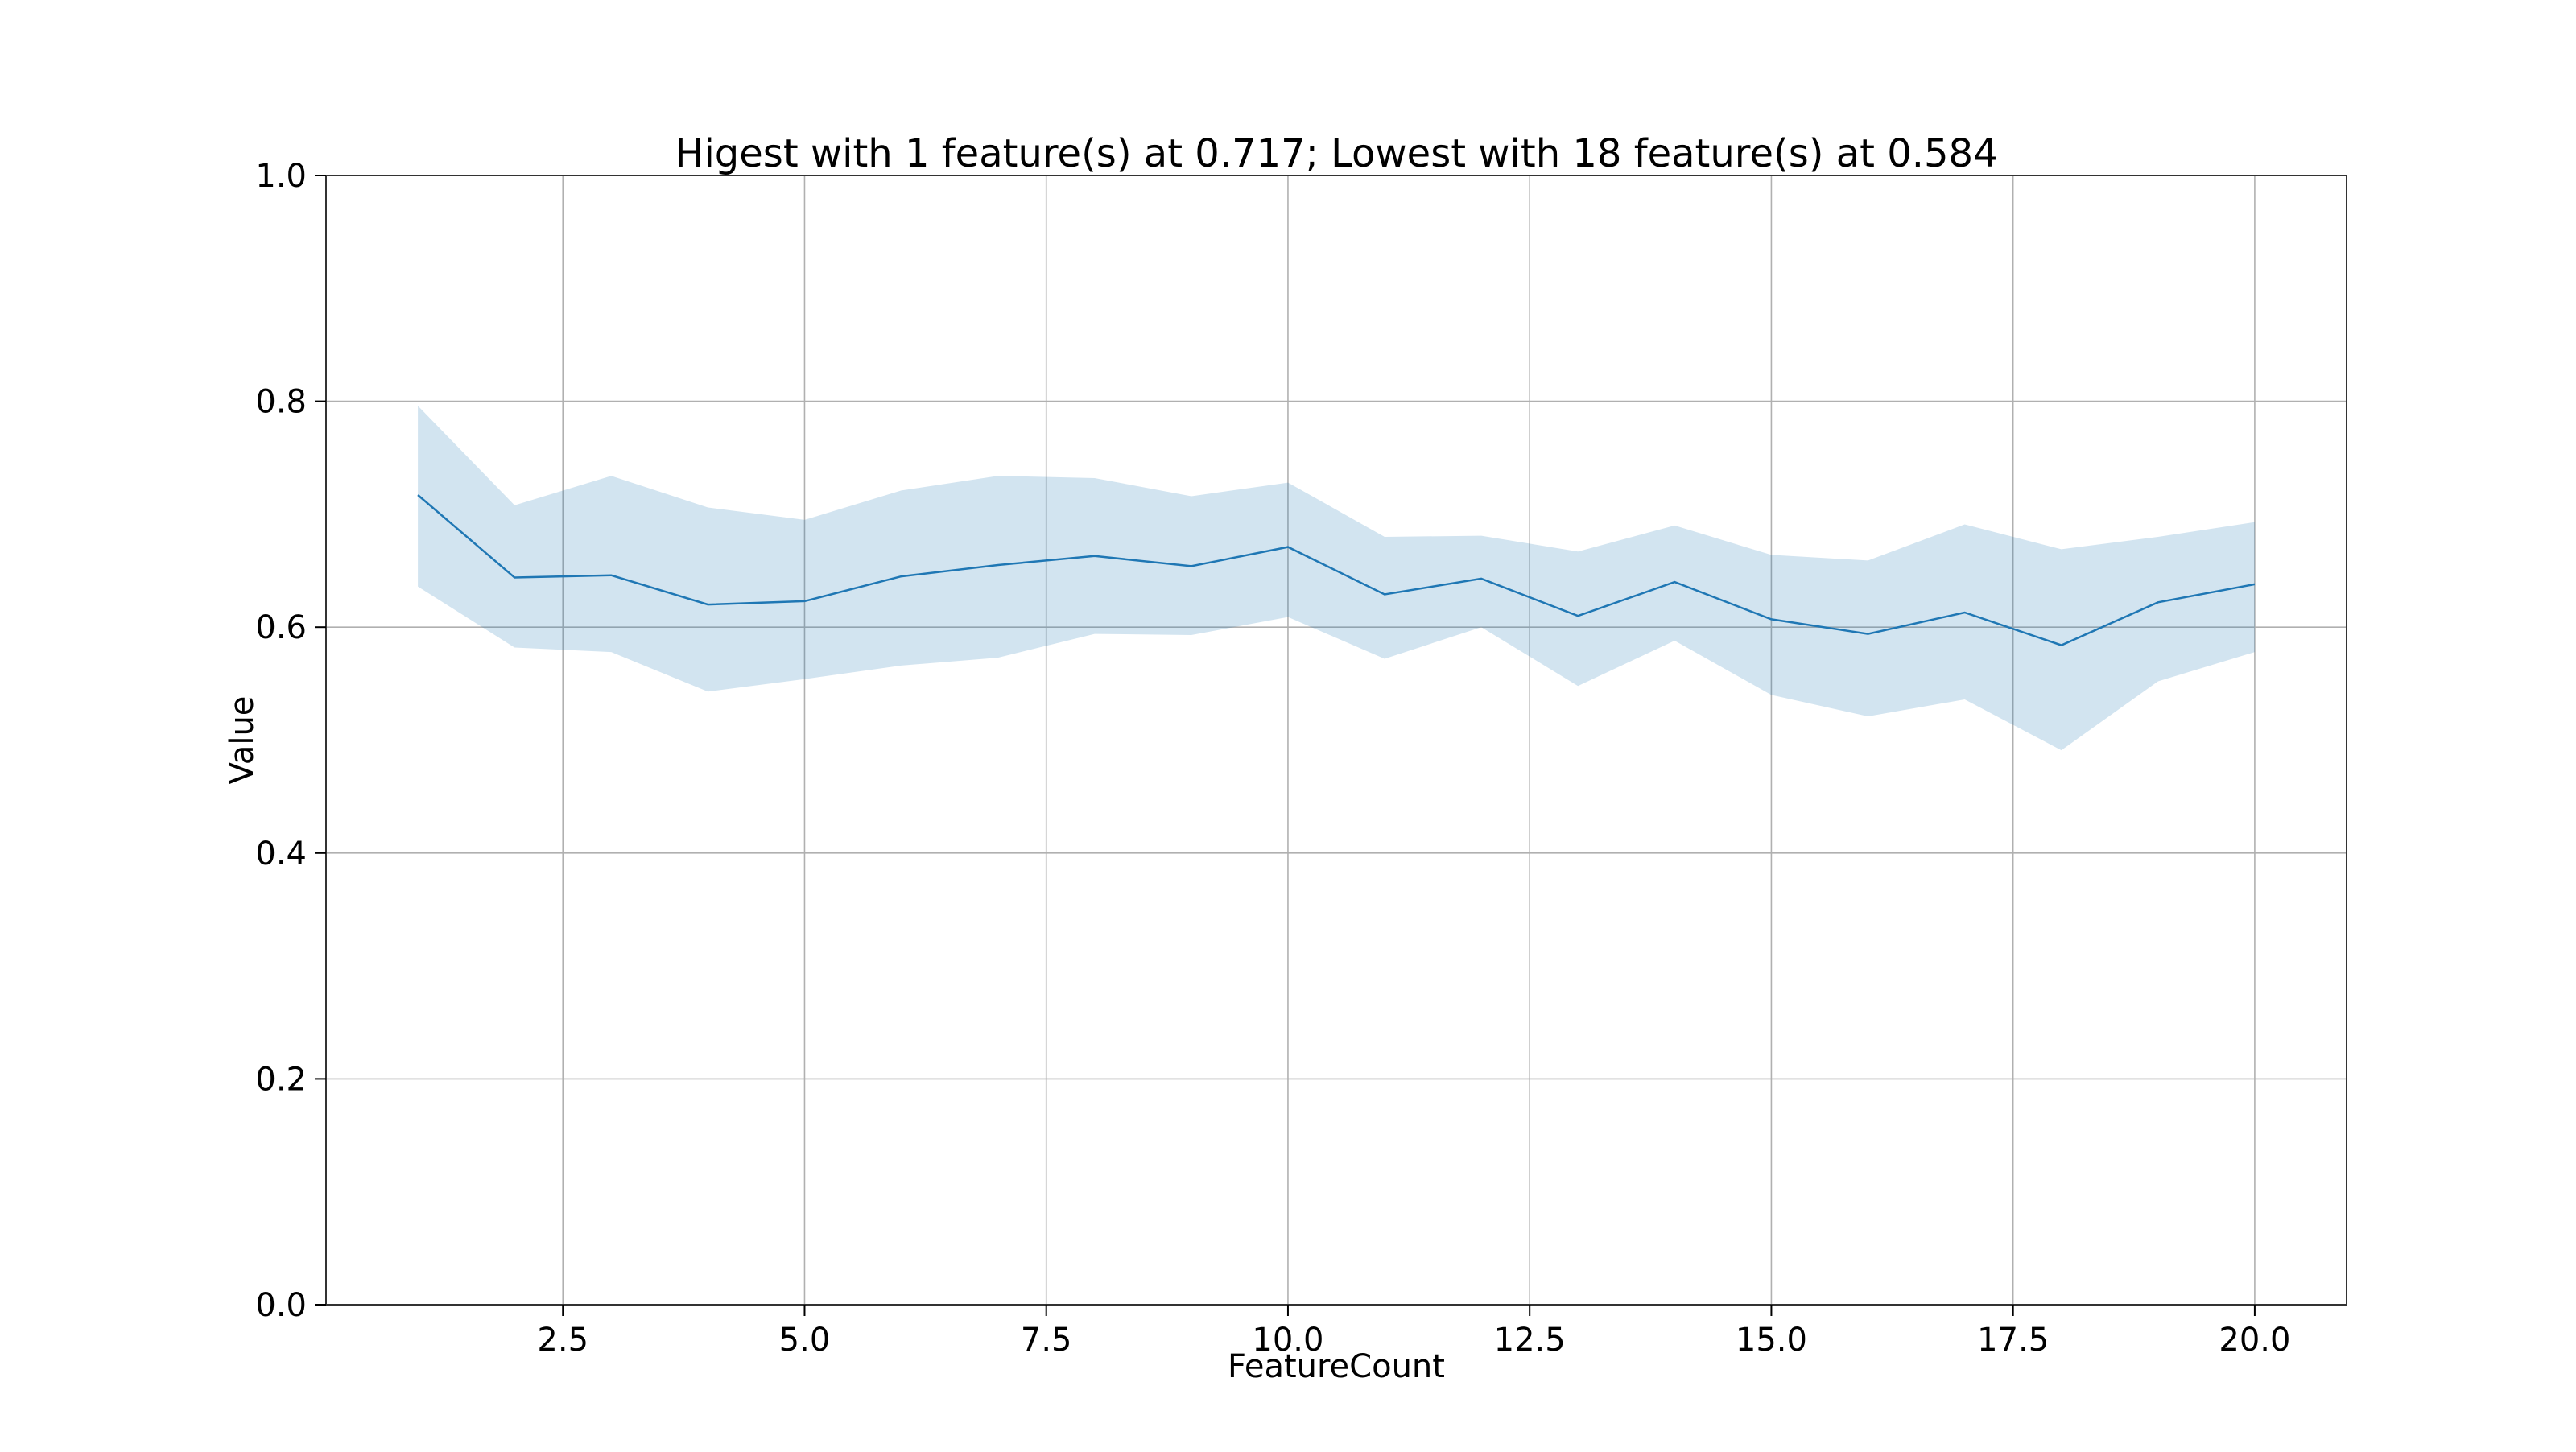 The width and height of the screenshot is (2576, 1452). What do you see at coordinates (2013, 1340) in the screenshot?
I see `x-tick-label: 17.5` at bounding box center [2013, 1340].